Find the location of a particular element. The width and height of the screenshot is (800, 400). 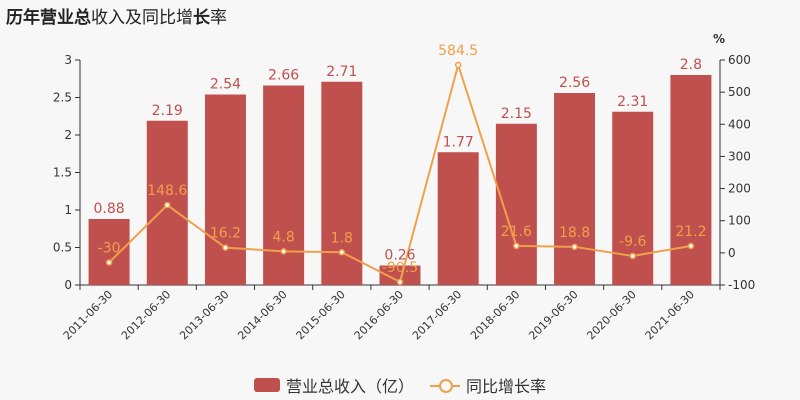

title-part-4: 长 is located at coordinates (201, 18).